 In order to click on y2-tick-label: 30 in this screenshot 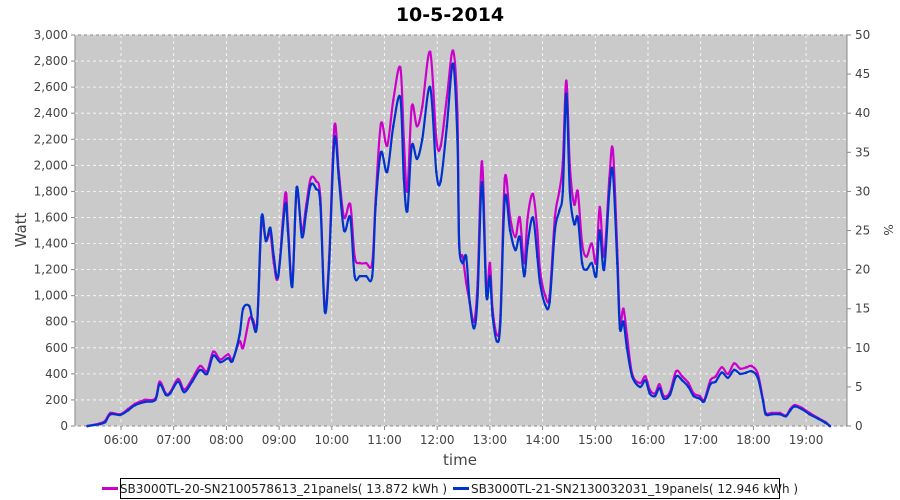, I will do `click(862, 191)`.